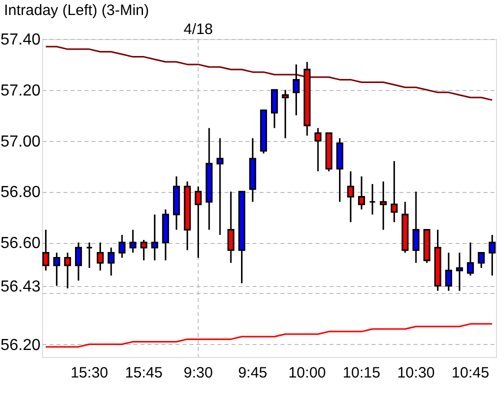 This screenshot has width=504, height=393. I want to click on ref-line-label: 4/18, so click(198, 29).